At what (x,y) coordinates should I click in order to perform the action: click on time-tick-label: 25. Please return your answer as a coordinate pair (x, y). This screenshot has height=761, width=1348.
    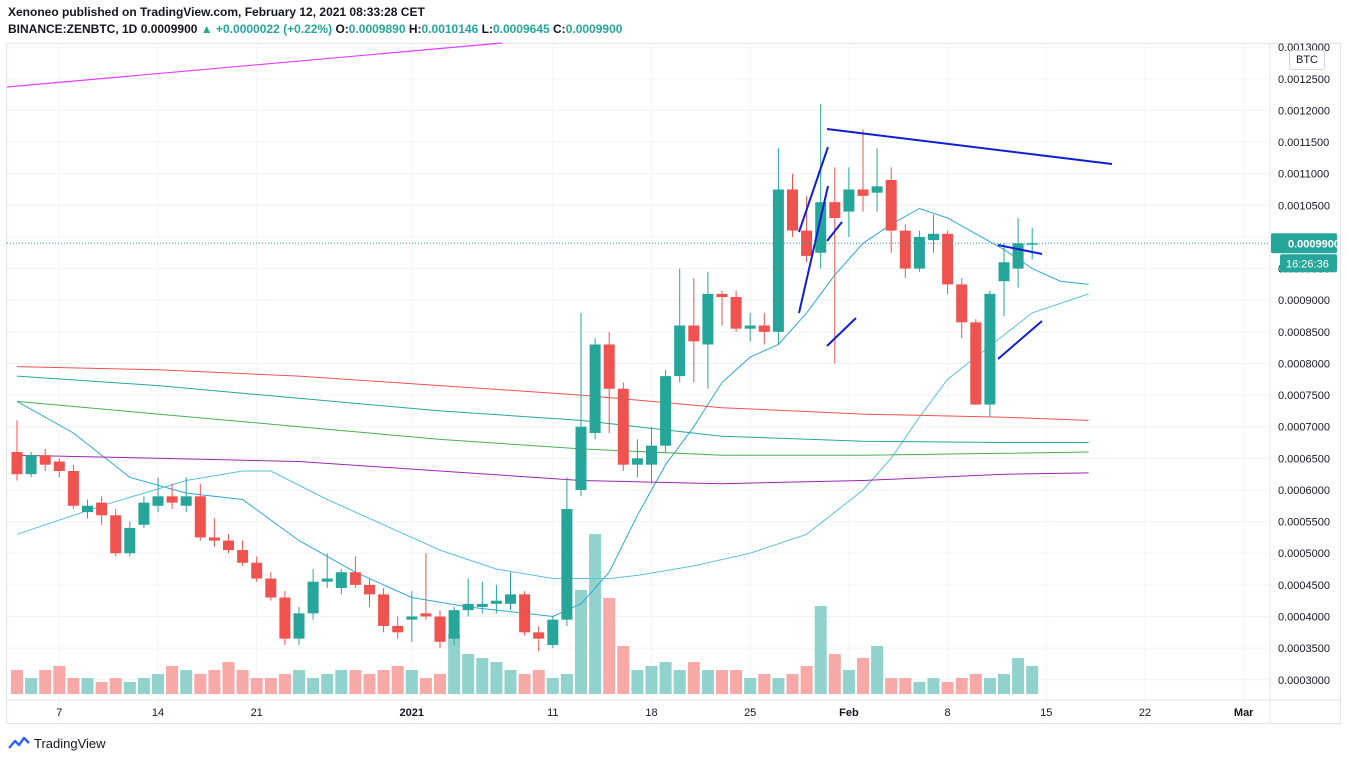
    Looking at the image, I should click on (750, 713).